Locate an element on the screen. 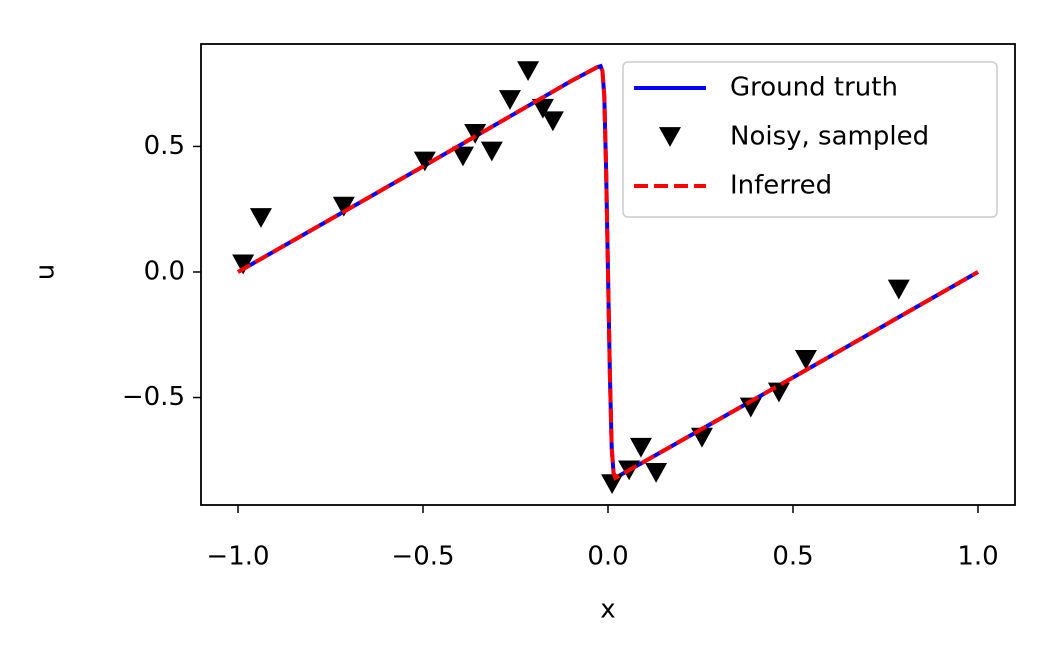  legend-box is located at coordinates (810, 139).